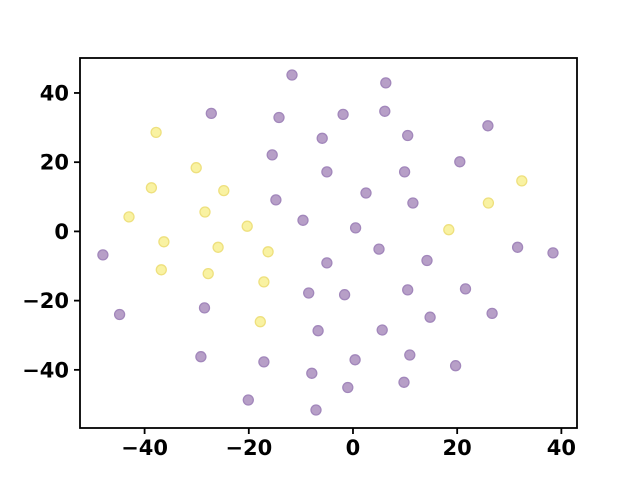 This screenshot has width=640, height=480. Describe the element at coordinates (61, 232) in the screenshot. I see `y-tick-label: 0` at that location.